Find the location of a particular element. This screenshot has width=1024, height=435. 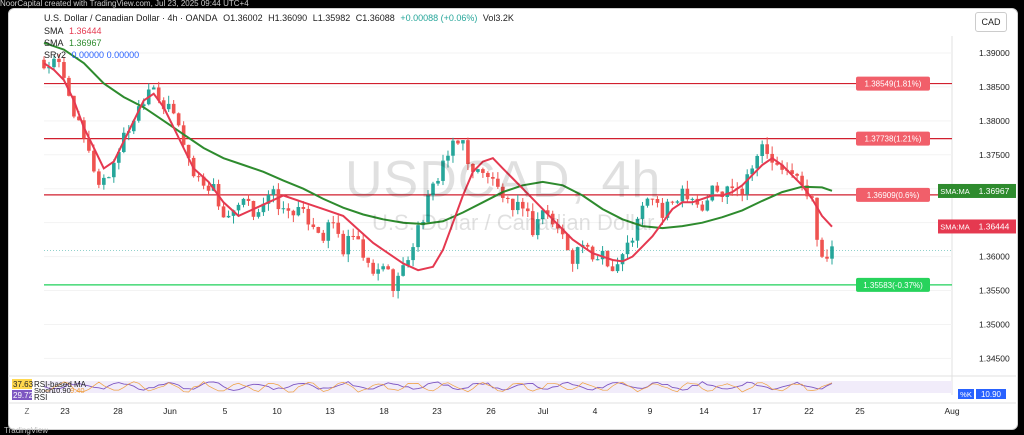

tradingview-logo: TradingView is located at coordinates (26, 430).